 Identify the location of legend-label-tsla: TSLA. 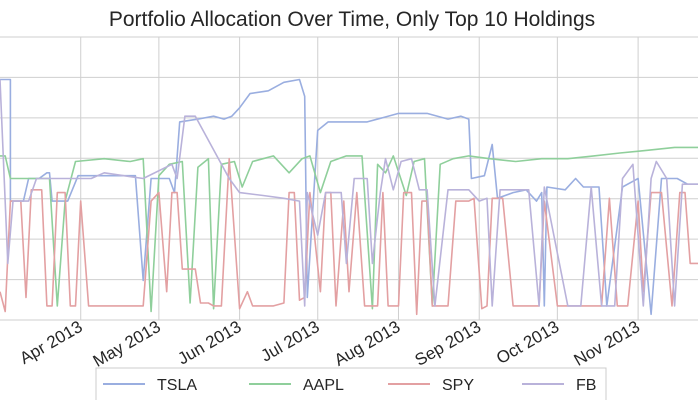
(177, 385).